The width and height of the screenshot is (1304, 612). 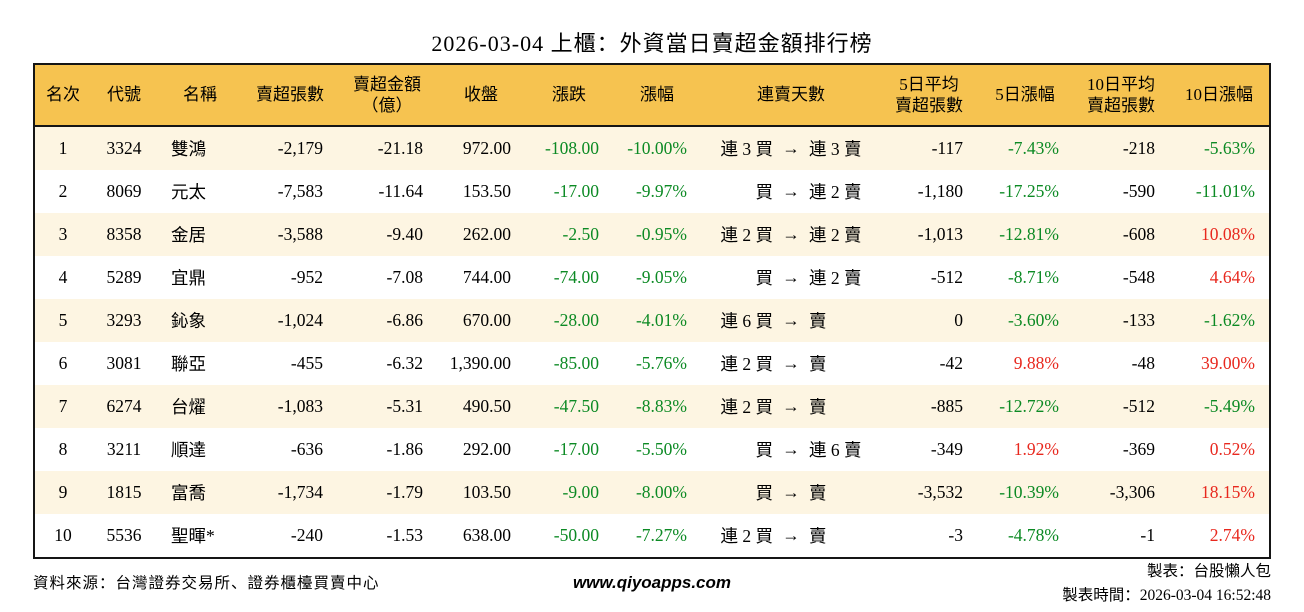 What do you see at coordinates (1232, 449) in the screenshot?
I see `cell-pct10: 0.52%` at bounding box center [1232, 449].